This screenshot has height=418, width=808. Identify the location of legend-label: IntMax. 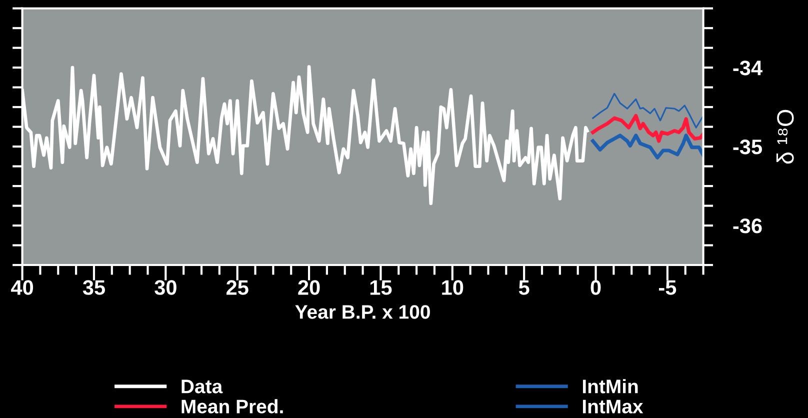
(613, 407).